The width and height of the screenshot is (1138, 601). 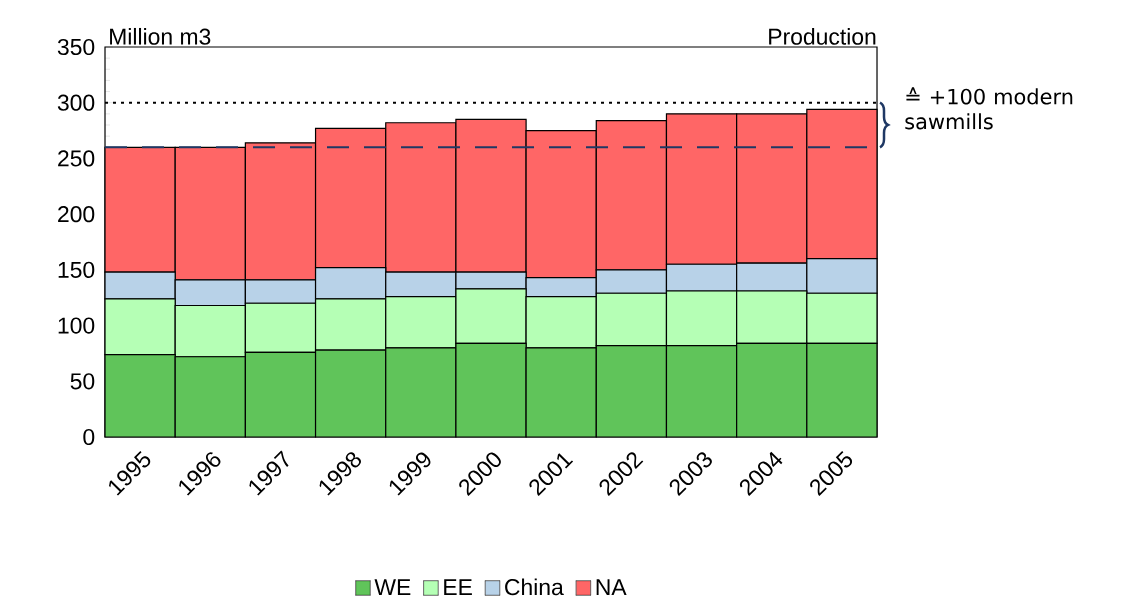 I want to click on y-tick-label: 250, so click(x=76, y=158).